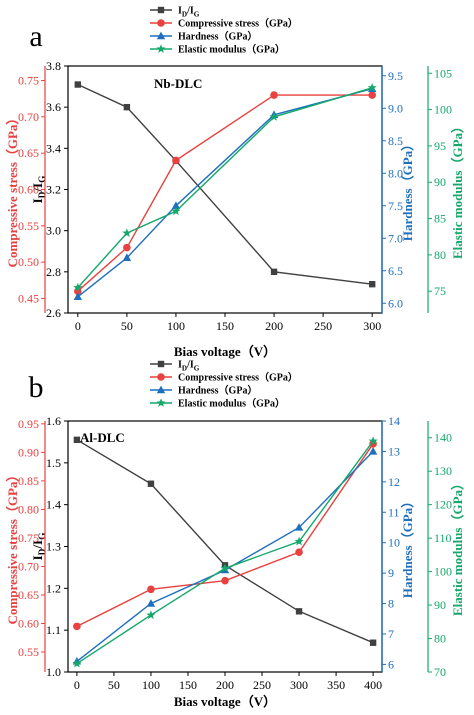 The height and width of the screenshot is (715, 474). I want to click on elastic-tick-label: 80, so click(440, 255).